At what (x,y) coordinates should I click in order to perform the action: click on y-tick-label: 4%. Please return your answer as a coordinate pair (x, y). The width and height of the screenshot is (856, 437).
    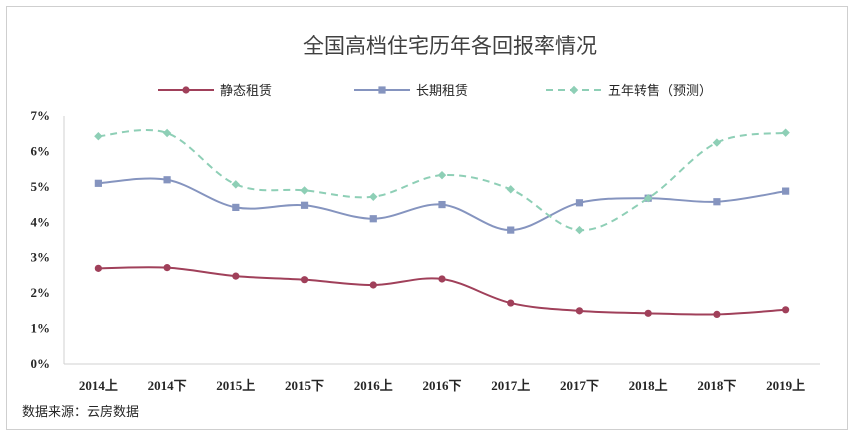
    Looking at the image, I should click on (41, 221).